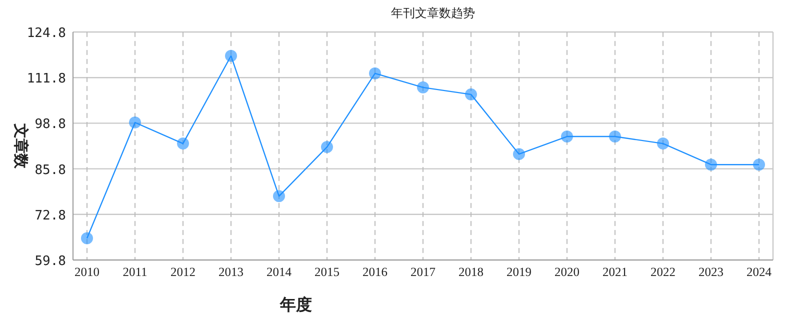  I want to click on xtick: 2023, so click(711, 272).